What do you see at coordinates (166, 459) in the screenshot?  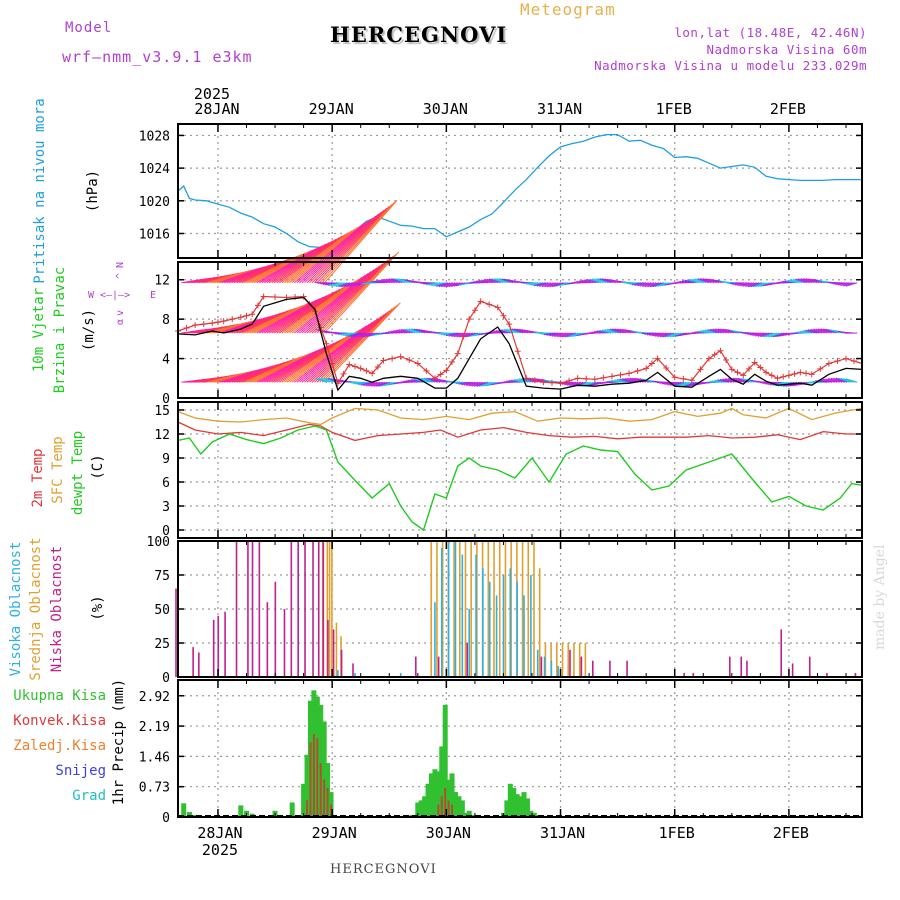 I see `y-tick-label: 9` at bounding box center [166, 459].